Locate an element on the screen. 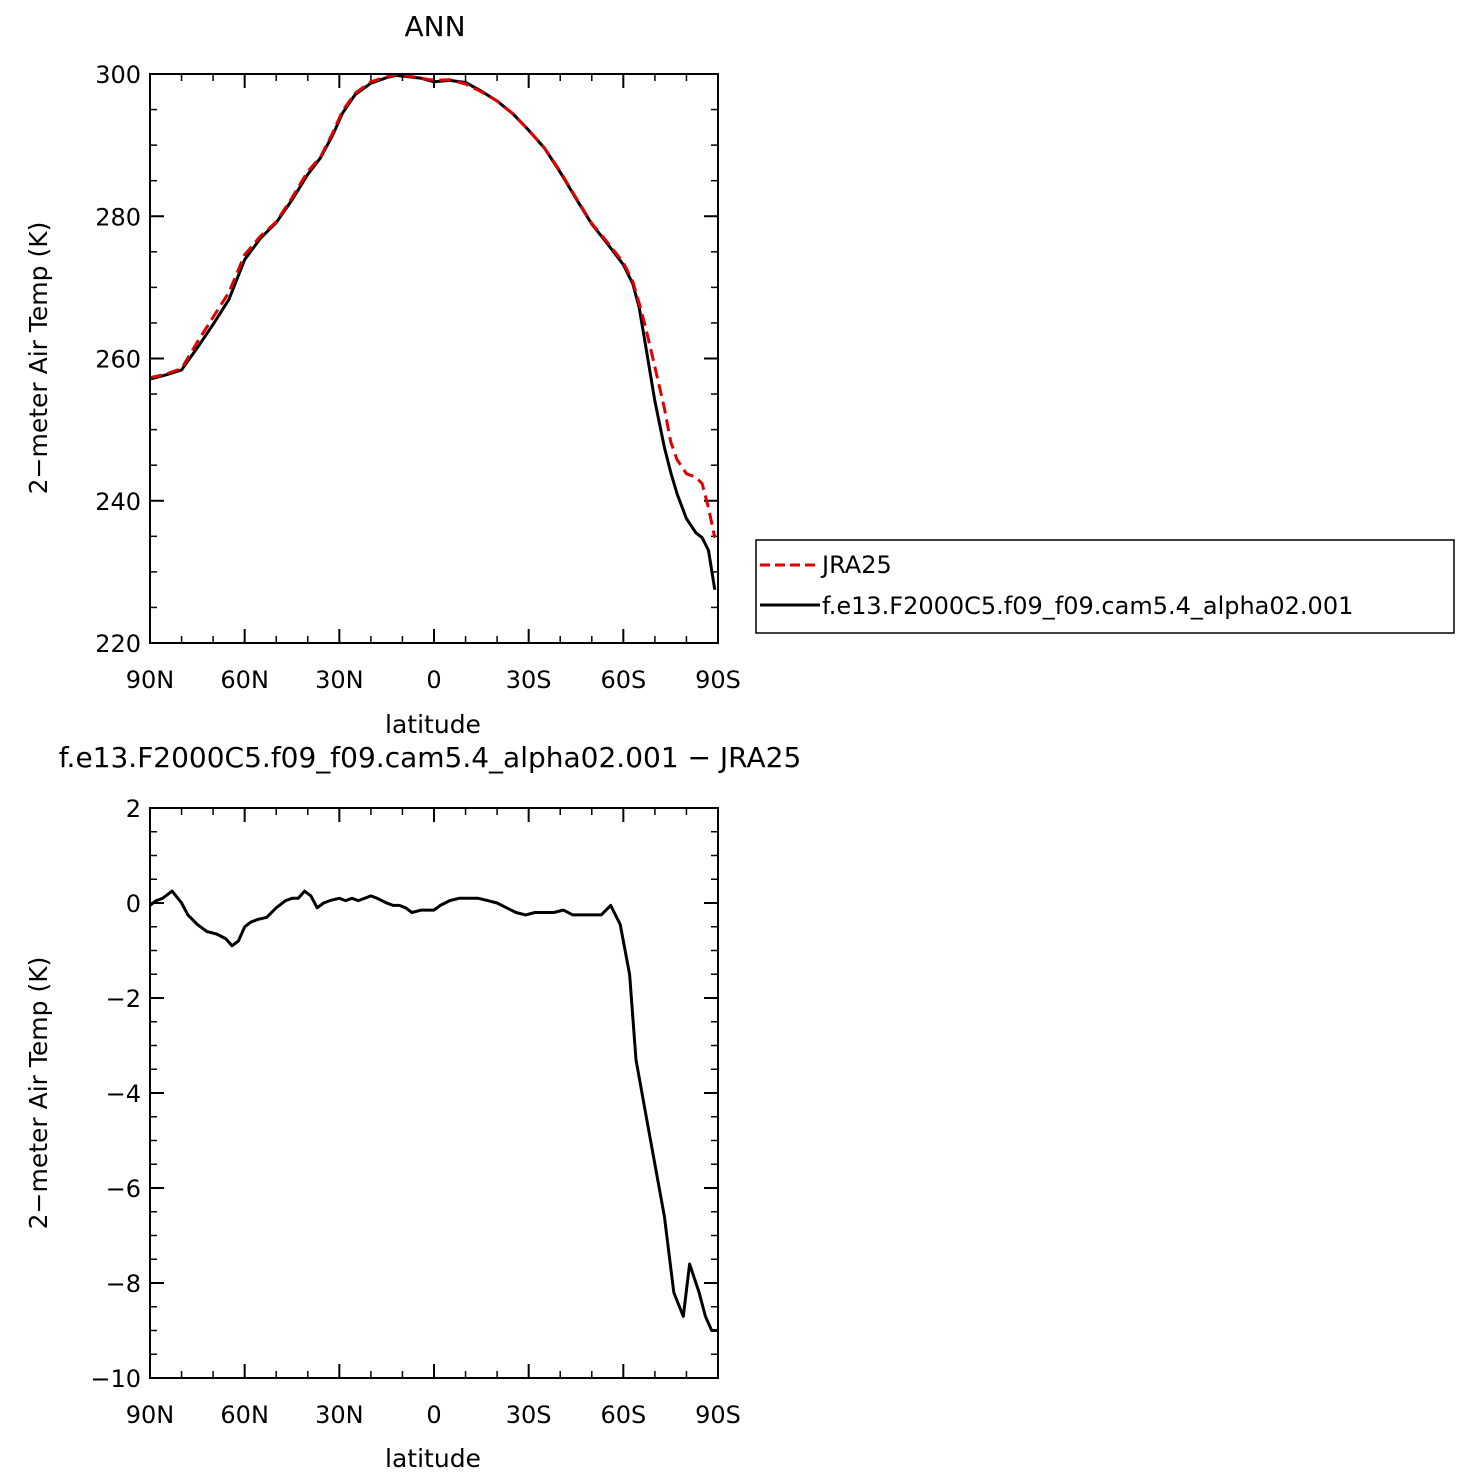  bottom-x-tick-label: 0 is located at coordinates (433, 1415).